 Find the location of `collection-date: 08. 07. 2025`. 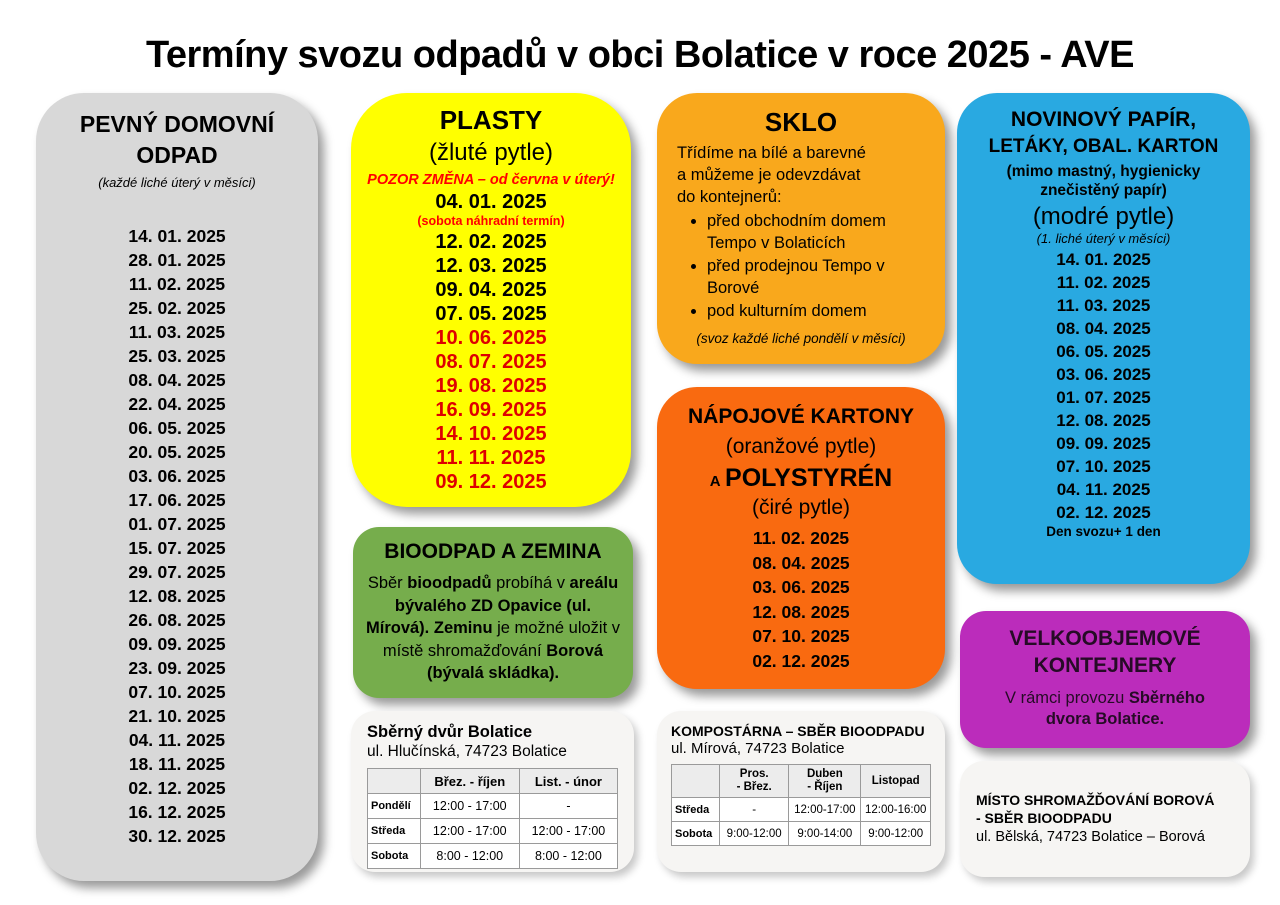

collection-date: 08. 07. 2025 is located at coordinates (491, 362).